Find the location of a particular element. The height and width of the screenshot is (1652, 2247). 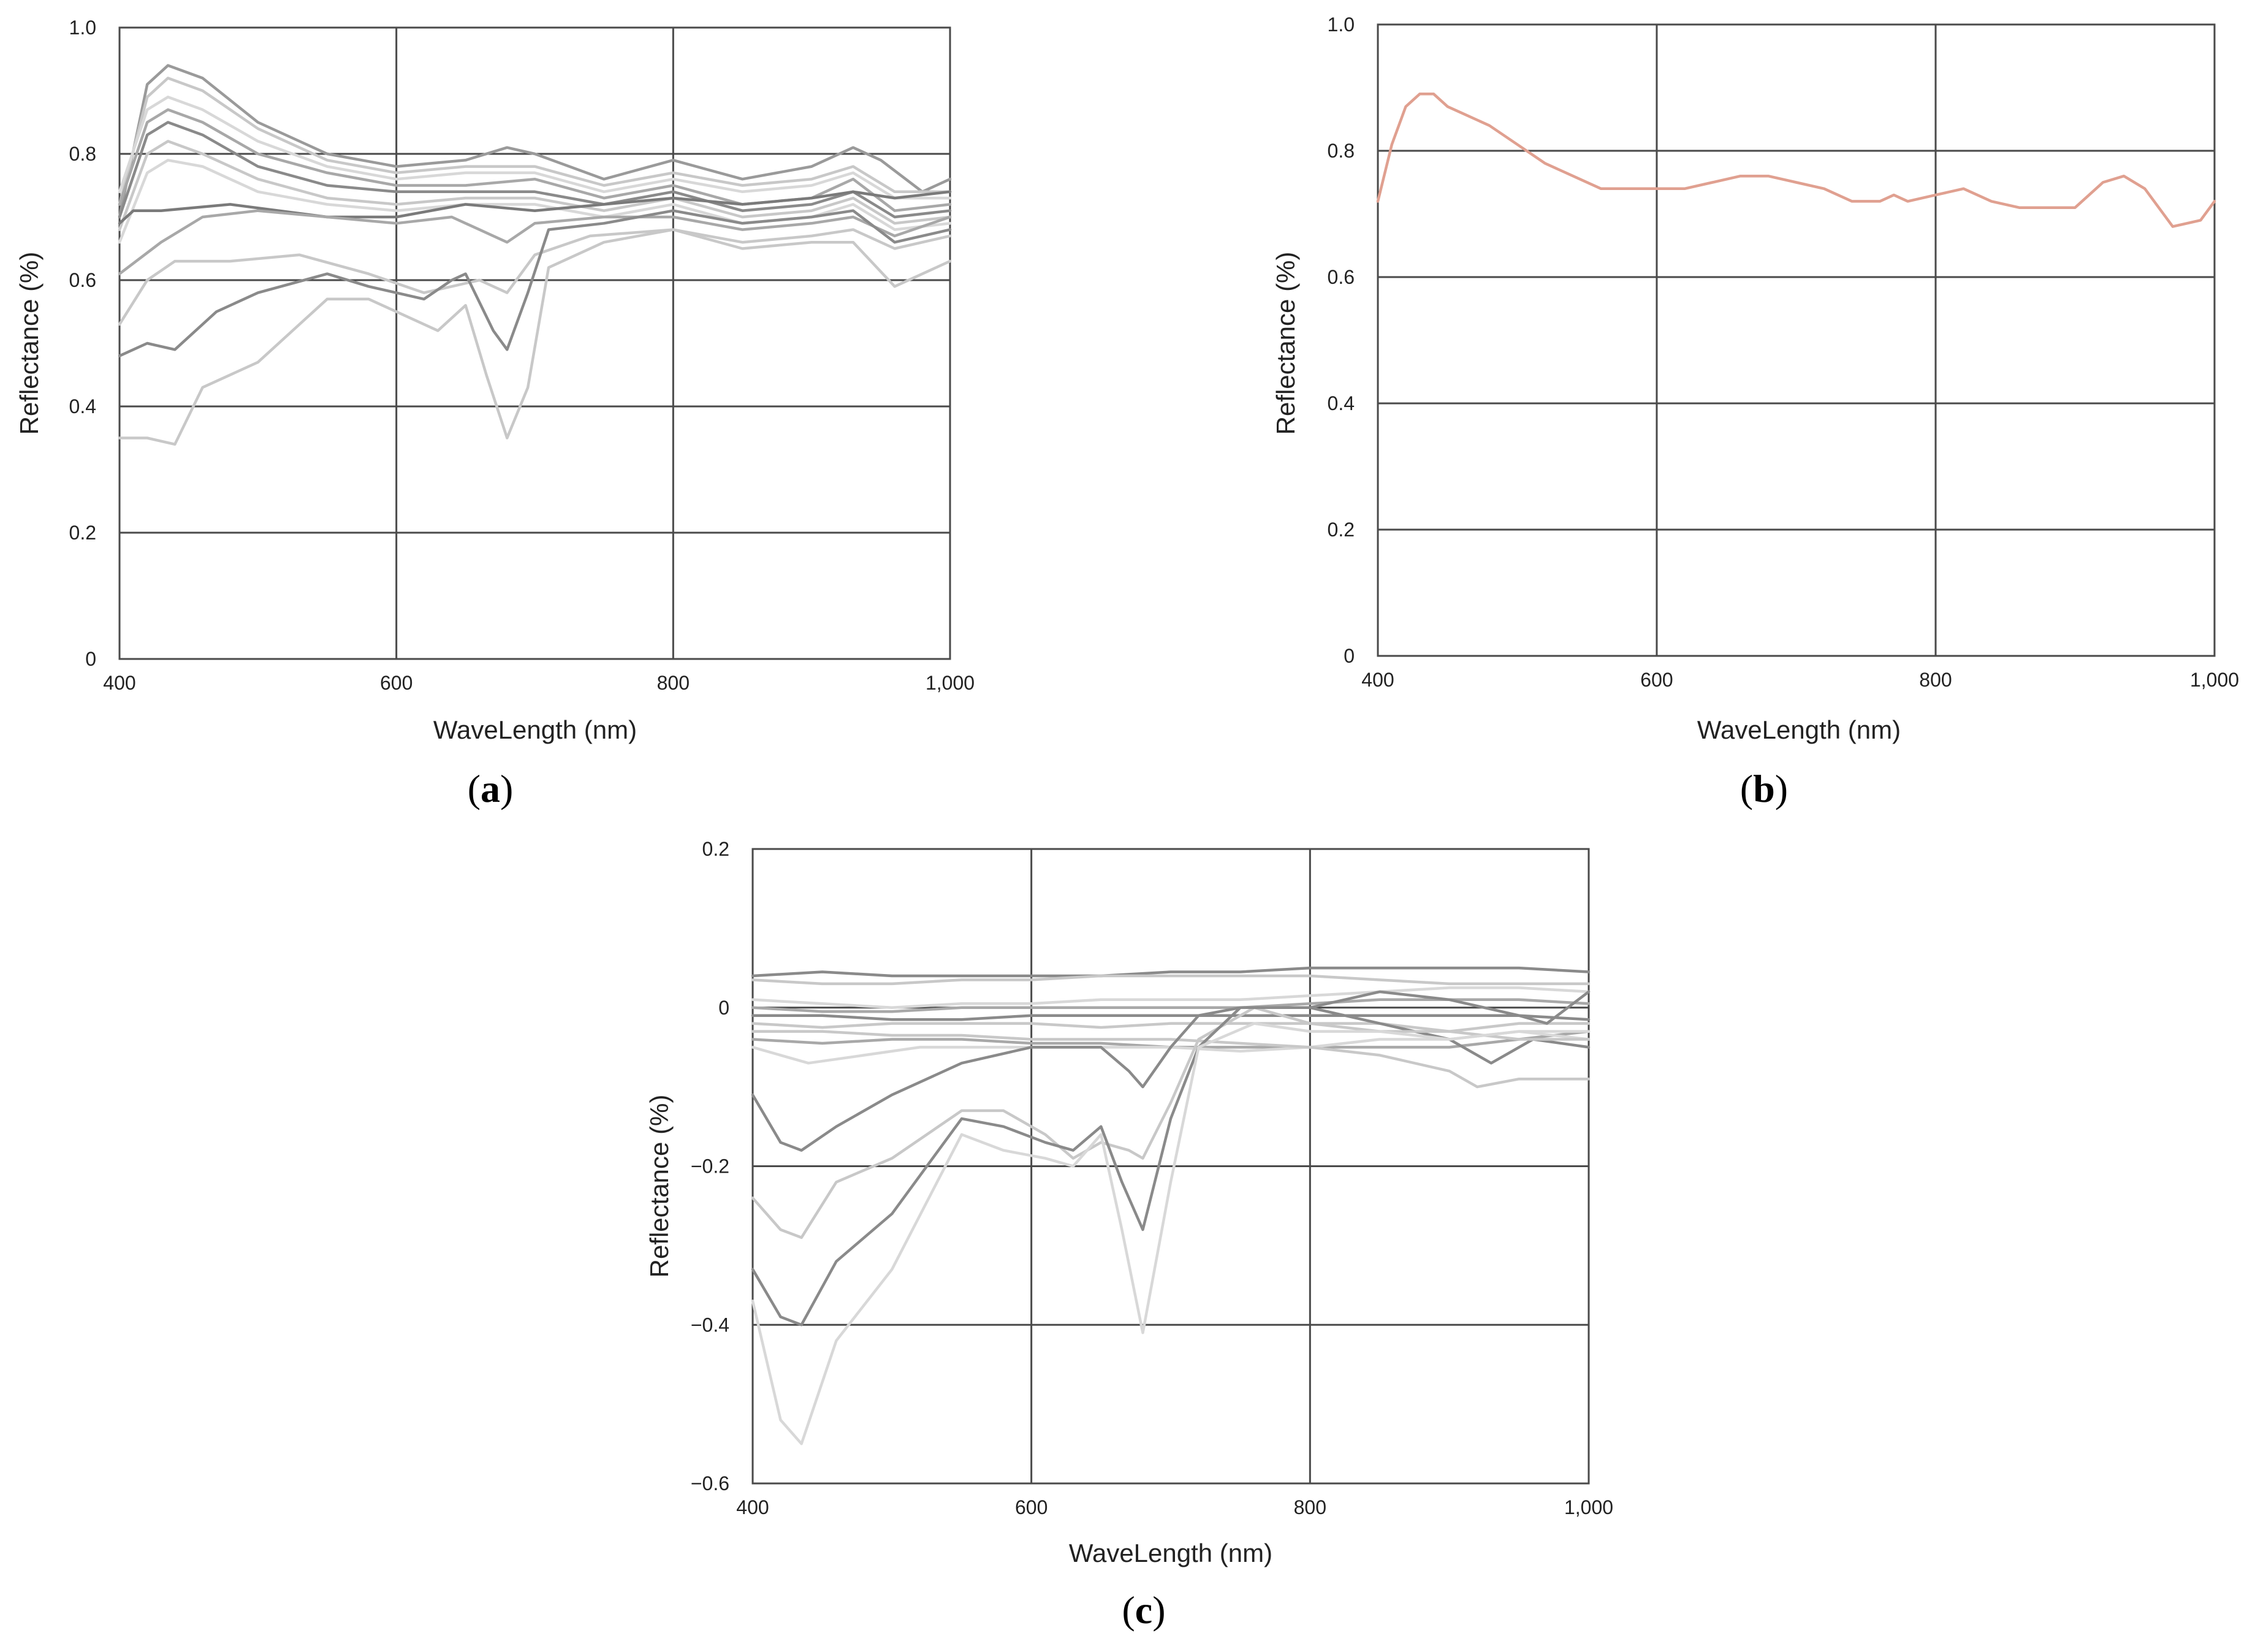

x-tick-label-a-0: 400 is located at coordinates (119, 683).